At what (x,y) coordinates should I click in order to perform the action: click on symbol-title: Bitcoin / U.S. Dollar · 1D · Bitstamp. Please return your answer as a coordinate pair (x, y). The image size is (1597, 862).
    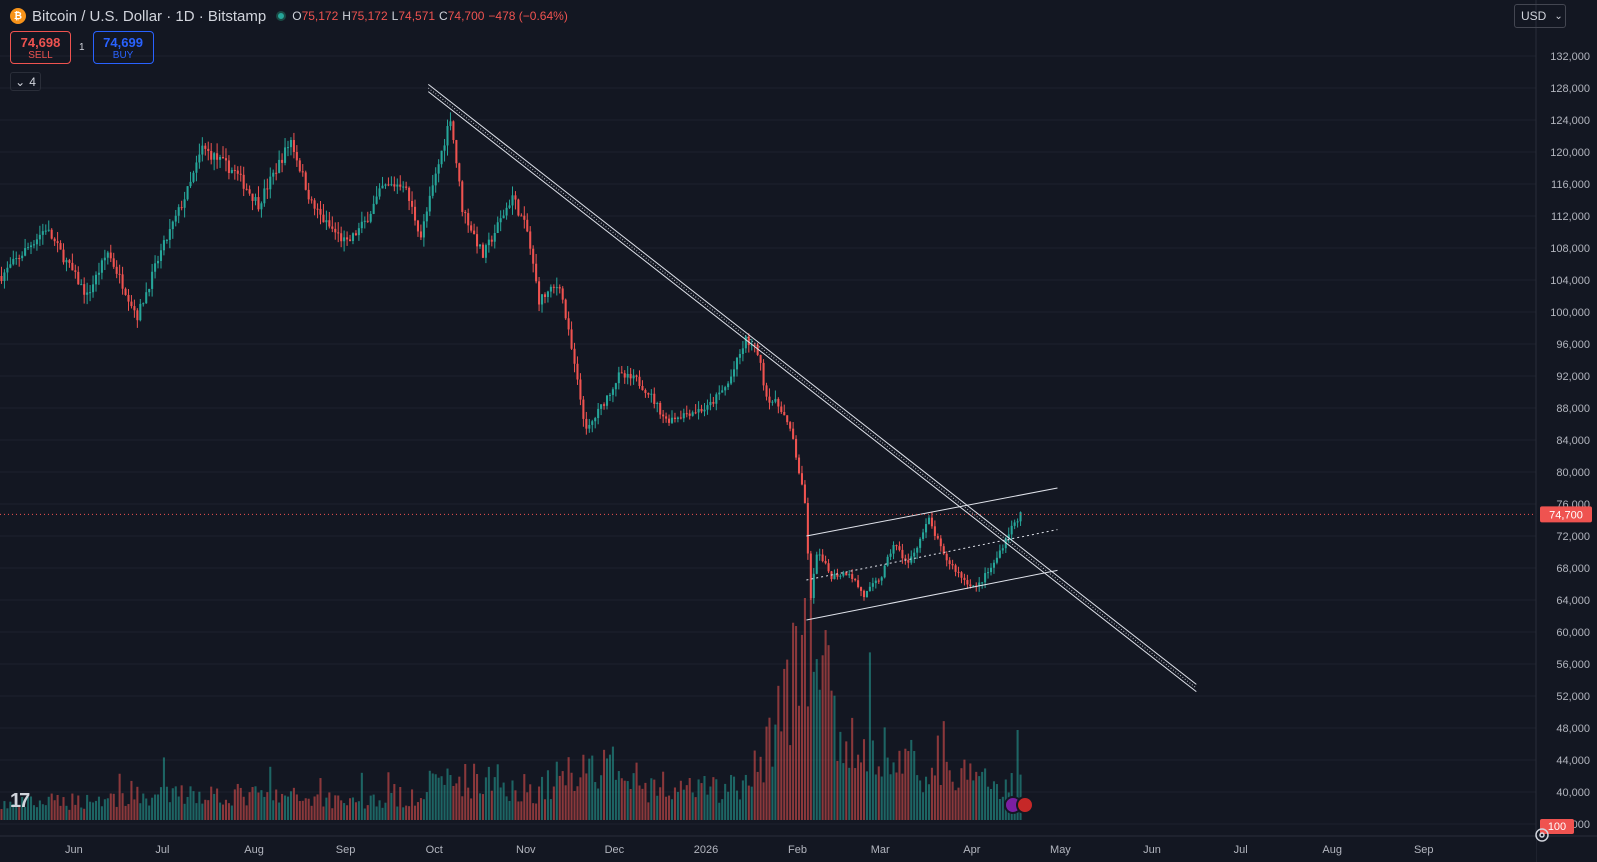
    Looking at the image, I should click on (149, 16).